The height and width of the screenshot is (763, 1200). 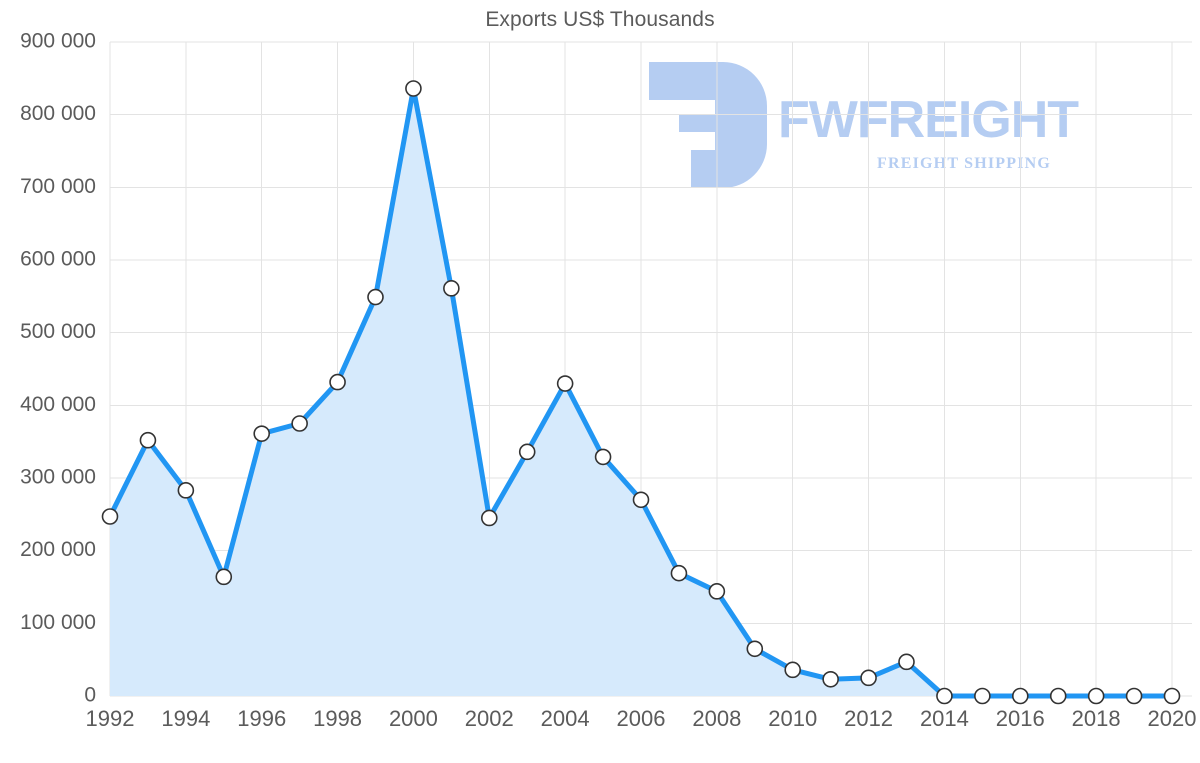 I want to click on x-axis-tick-label: 1998, so click(x=337, y=718).